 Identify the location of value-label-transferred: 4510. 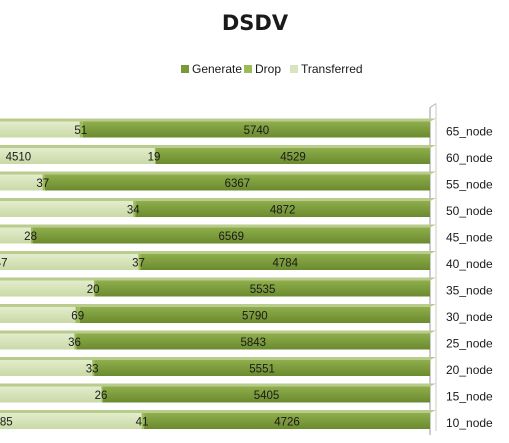
(19, 158).